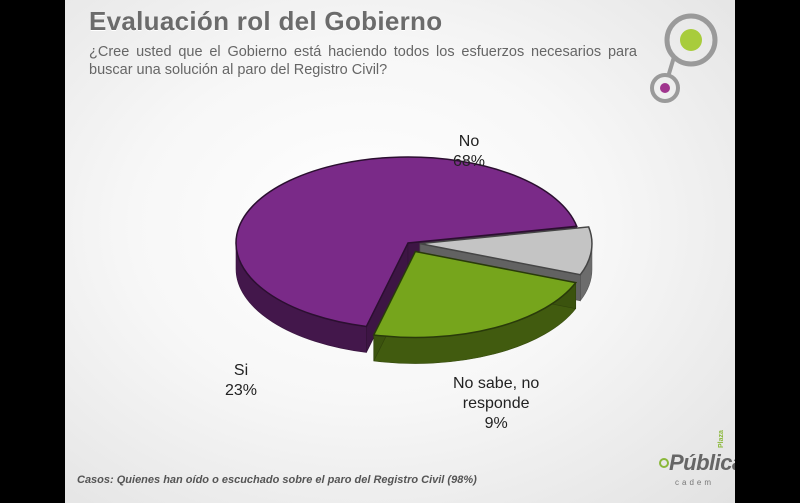 The image size is (800, 503). I want to click on slice-no, so click(406, 242).